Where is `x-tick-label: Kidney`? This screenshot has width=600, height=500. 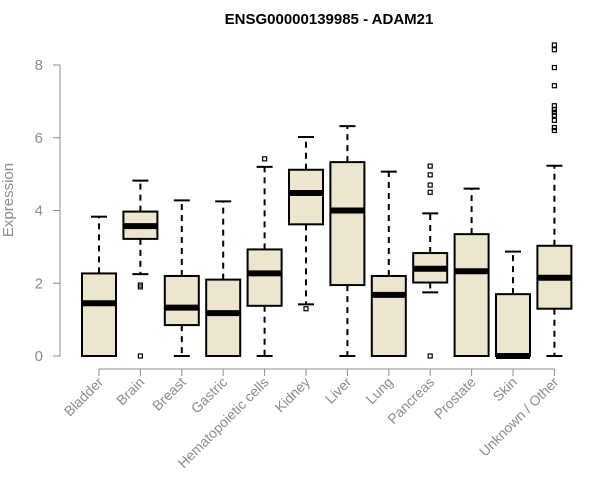
x-tick-label: Kidney is located at coordinates (293, 395).